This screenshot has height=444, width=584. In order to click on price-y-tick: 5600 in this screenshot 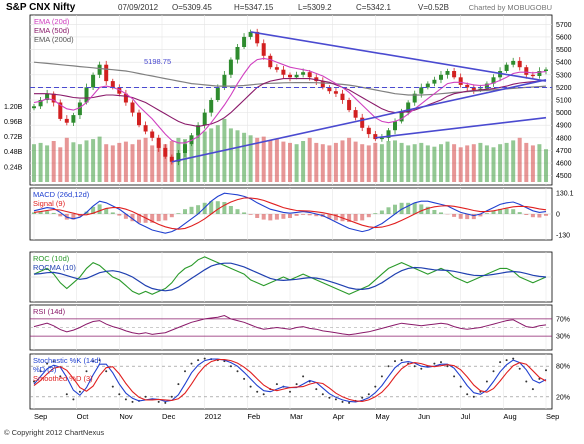, I will do `click(564, 37)`.